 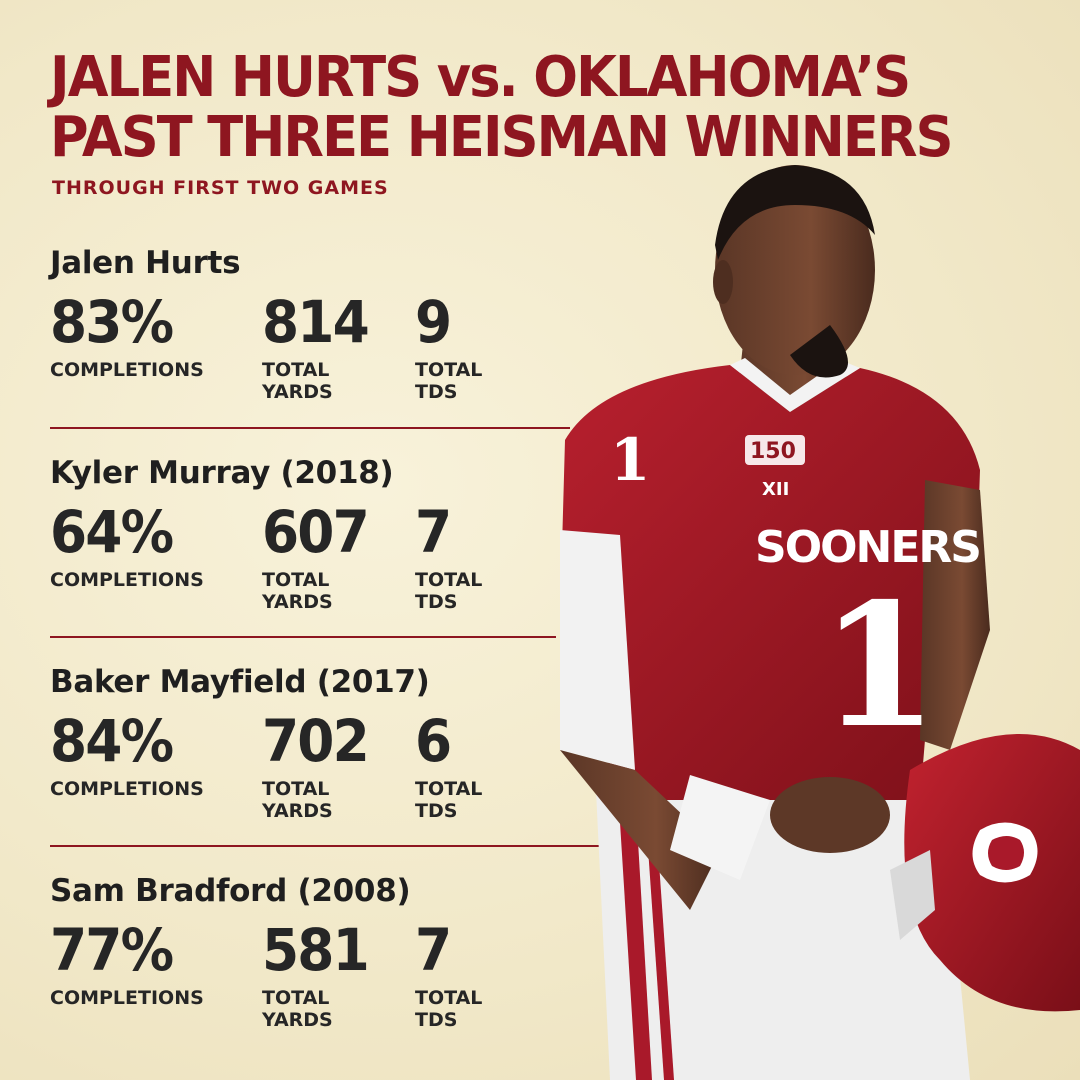 What do you see at coordinates (775, 489) in the screenshot?
I see `conference-logo: XII` at bounding box center [775, 489].